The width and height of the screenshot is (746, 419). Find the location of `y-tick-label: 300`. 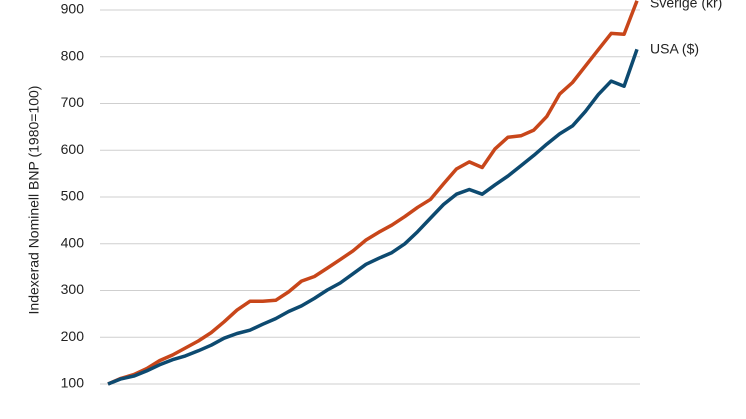

y-tick-label: 300 is located at coordinates (73, 289).